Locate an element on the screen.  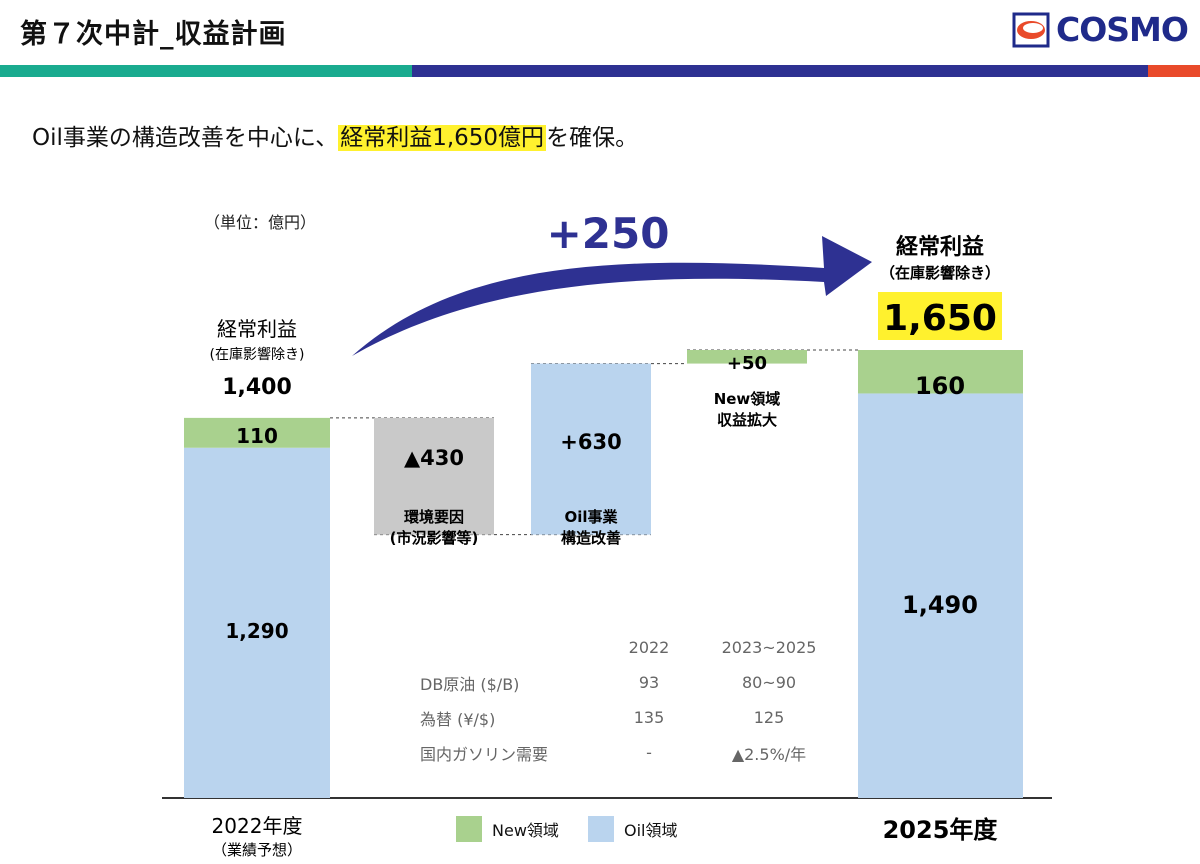
start-title: 経常利益 is located at coordinates (257, 329).